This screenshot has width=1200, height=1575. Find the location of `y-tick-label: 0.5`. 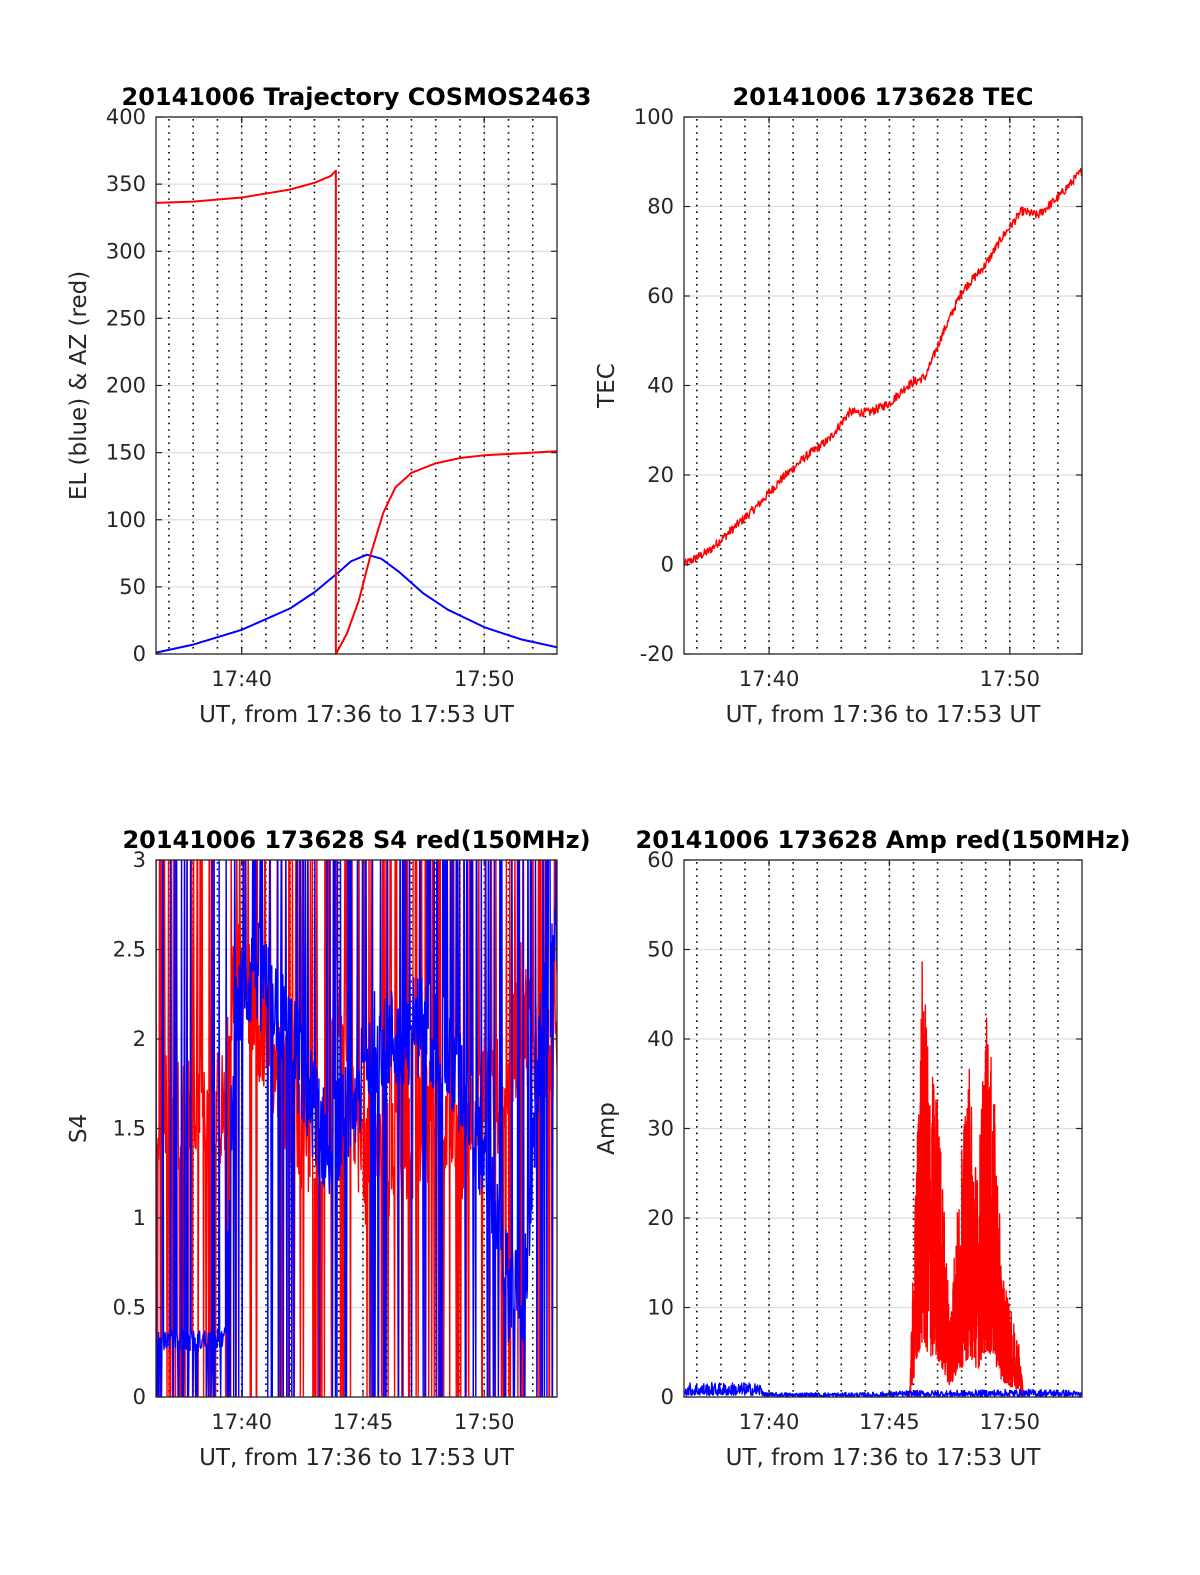

y-tick-label: 0.5 is located at coordinates (129, 1308).